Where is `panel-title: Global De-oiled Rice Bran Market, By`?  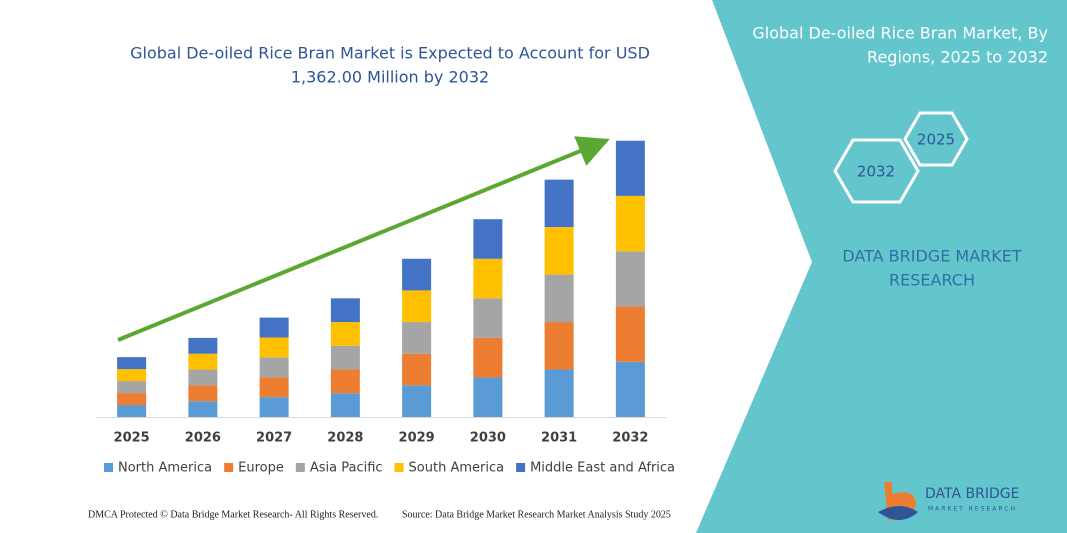 panel-title: Global De-oiled Rice Bran Market, By is located at coordinates (900, 33).